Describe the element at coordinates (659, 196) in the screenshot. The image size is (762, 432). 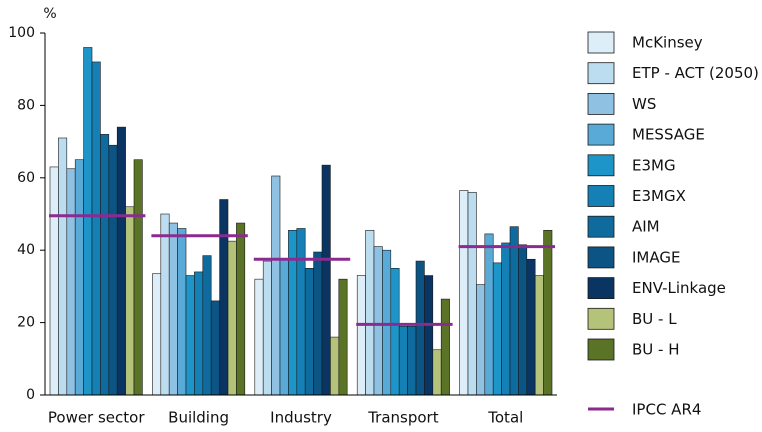
I see `legend-label: E3MGX` at that location.